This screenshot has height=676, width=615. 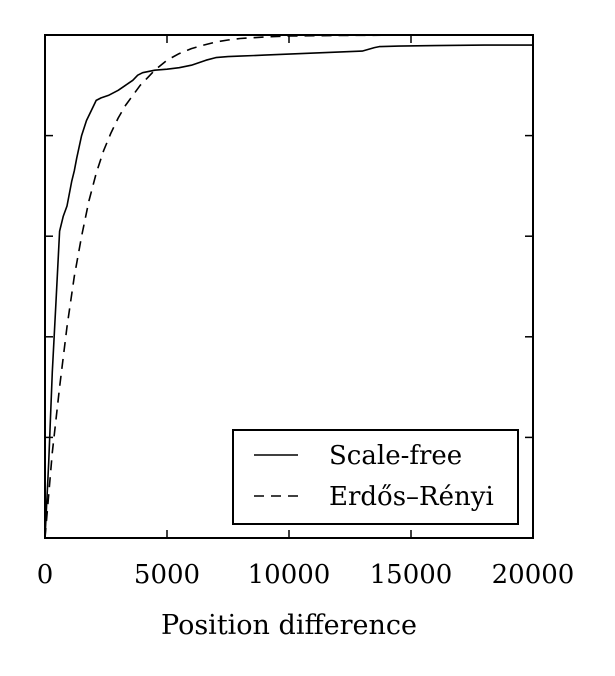 What do you see at coordinates (411, 497) in the screenshot?
I see `legend-label-erdos-renyi: Erdős–Rényi` at bounding box center [411, 497].